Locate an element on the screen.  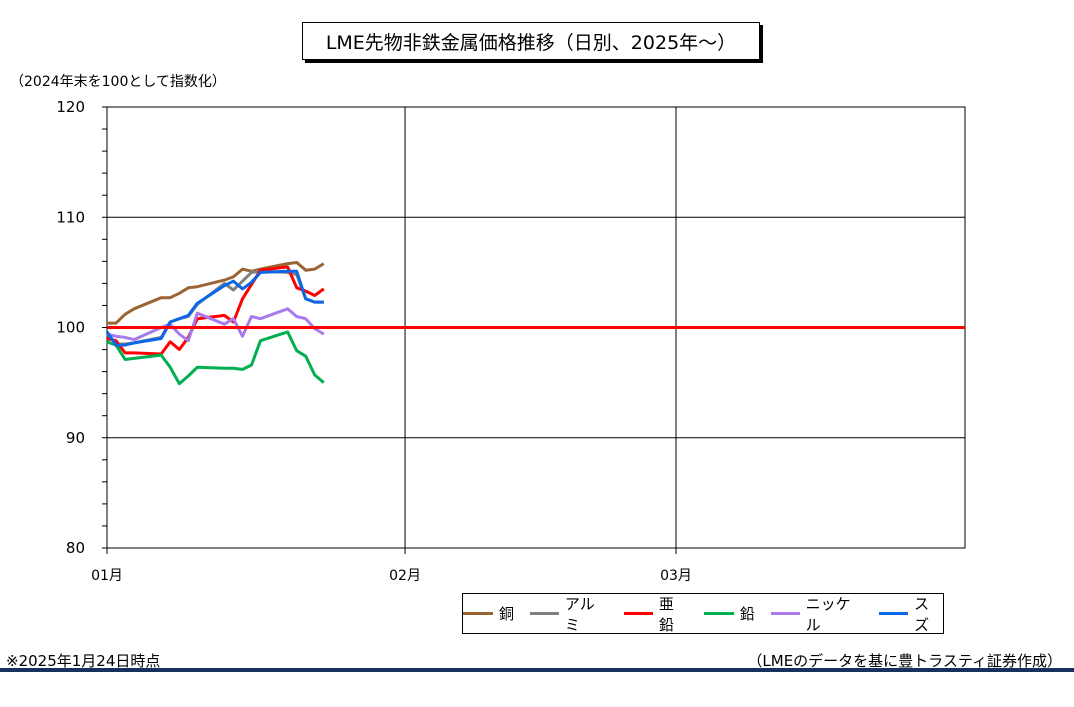
legend-item: ニッケル is located at coordinates (817, 614).